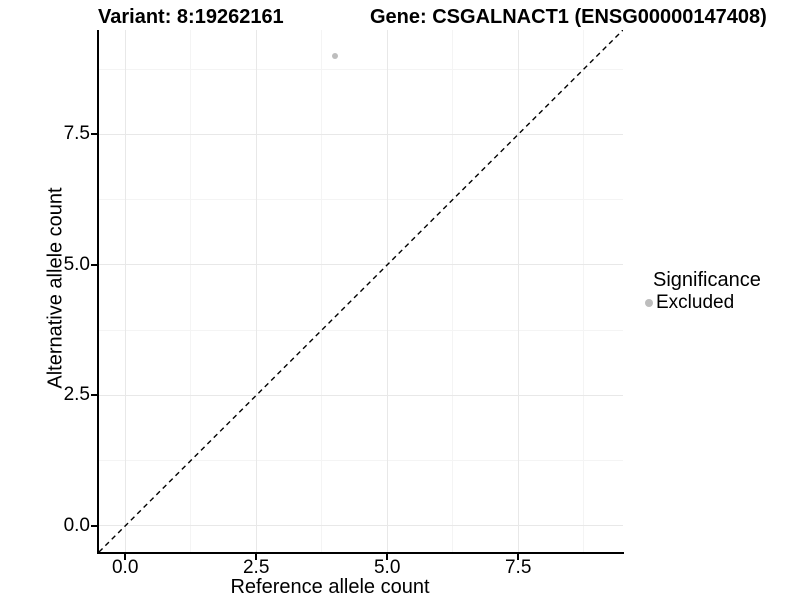 The image size is (800, 600). I want to click on legend-title: Significance, so click(707, 280).